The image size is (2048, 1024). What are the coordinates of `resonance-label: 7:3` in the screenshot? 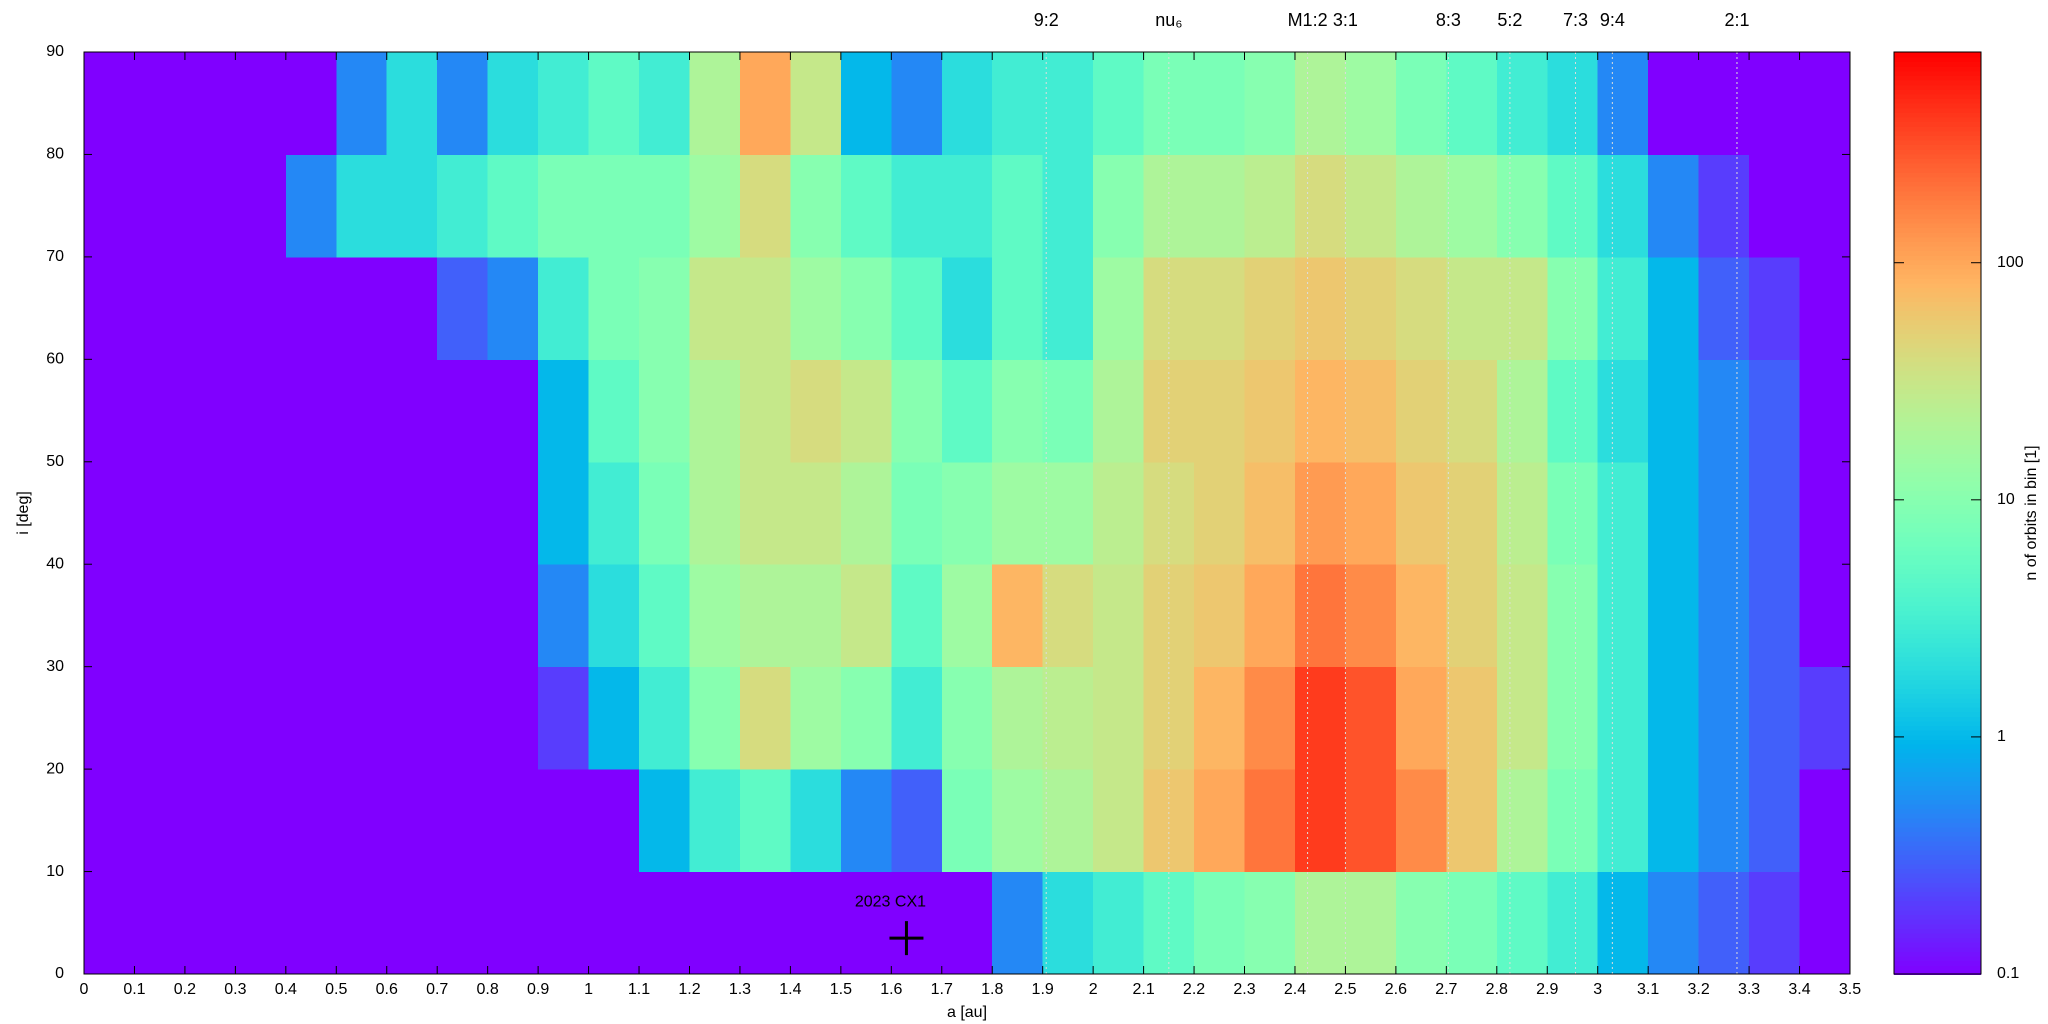 It's located at (1575, 20).